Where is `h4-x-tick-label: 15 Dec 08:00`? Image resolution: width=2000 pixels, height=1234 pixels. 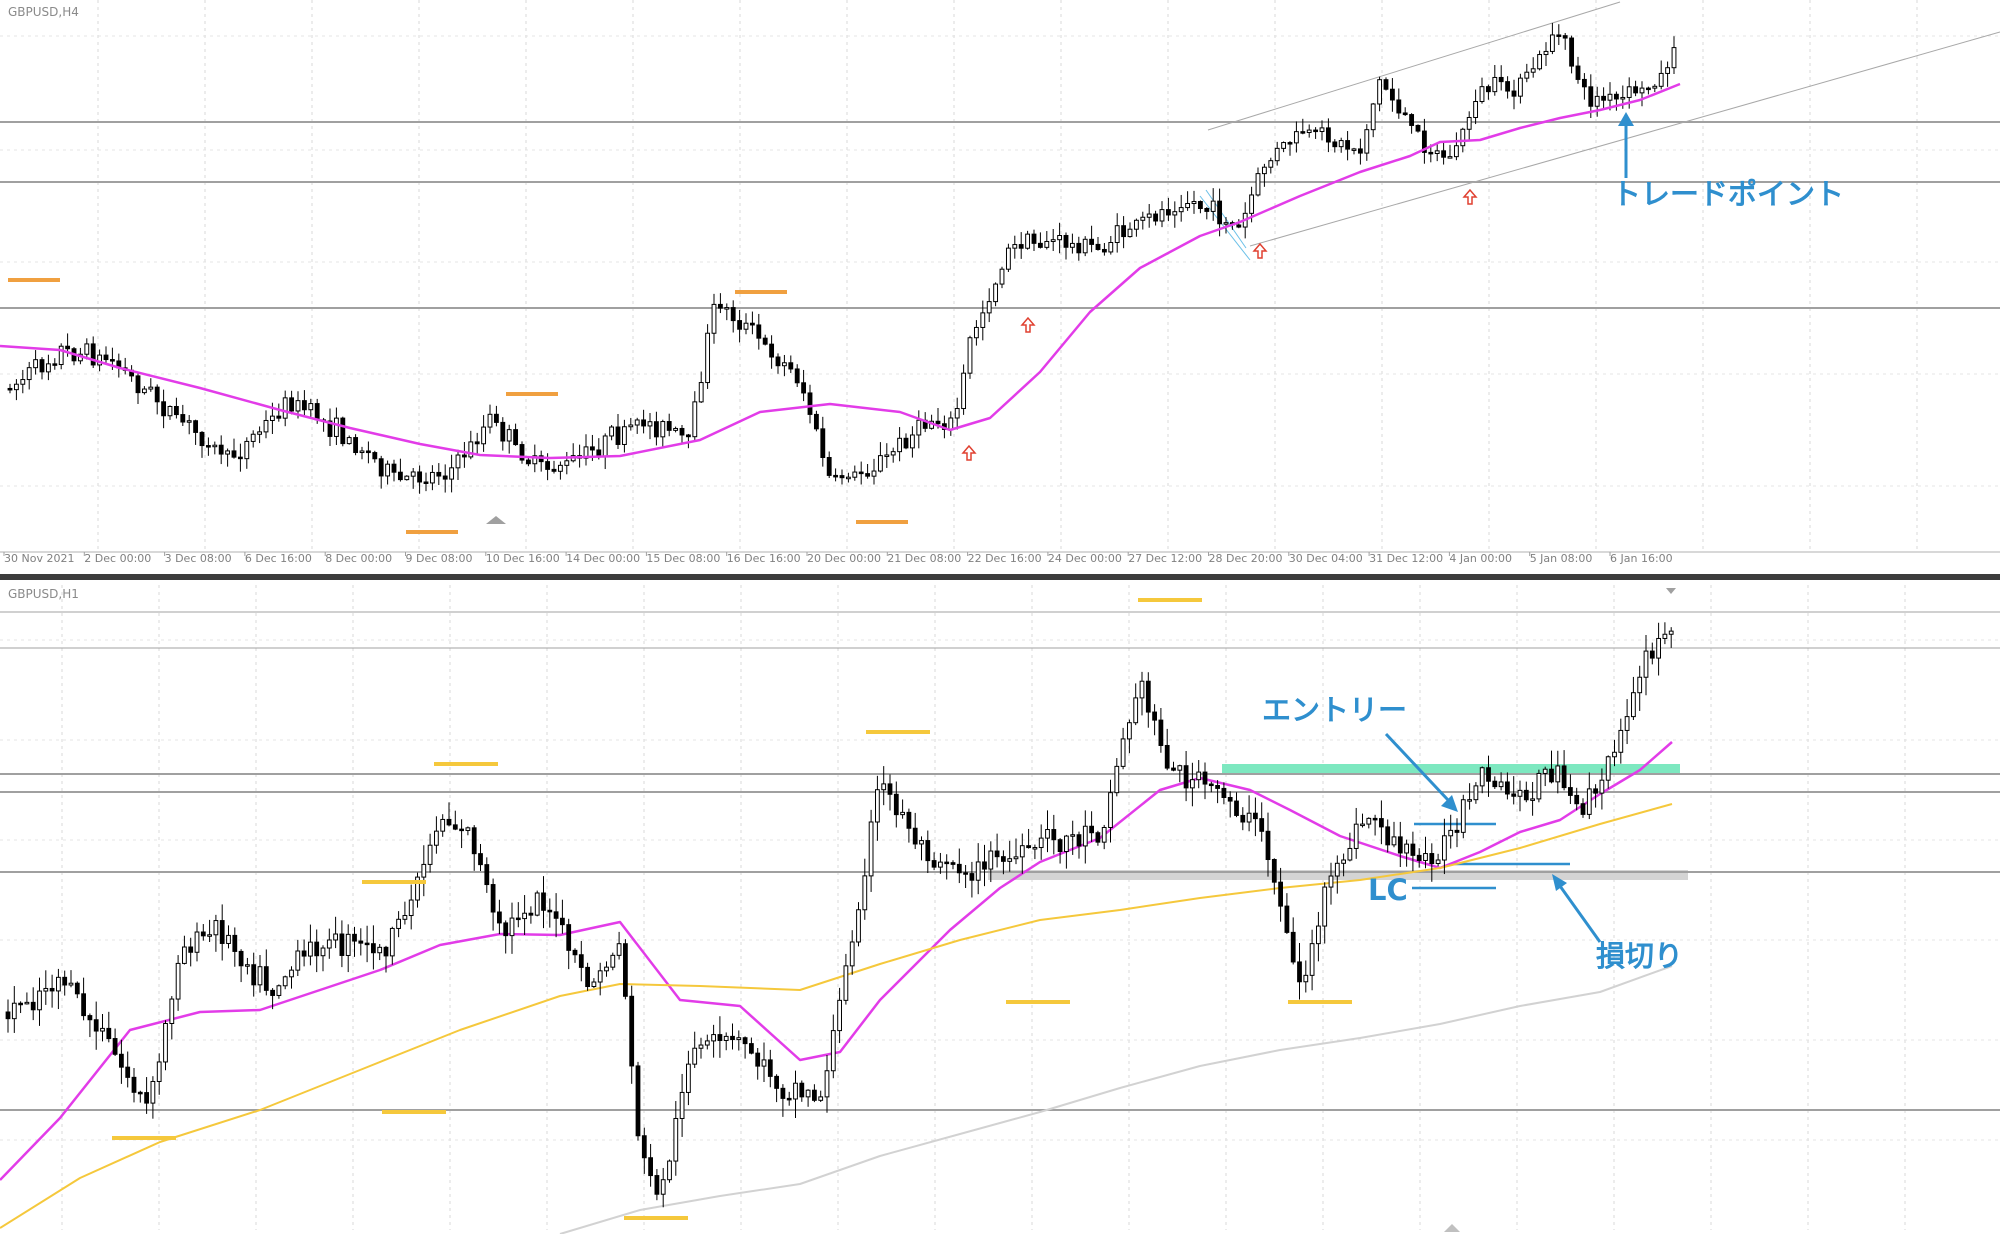
h4-x-tick-label: 15 Dec 08:00 is located at coordinates (683, 558).